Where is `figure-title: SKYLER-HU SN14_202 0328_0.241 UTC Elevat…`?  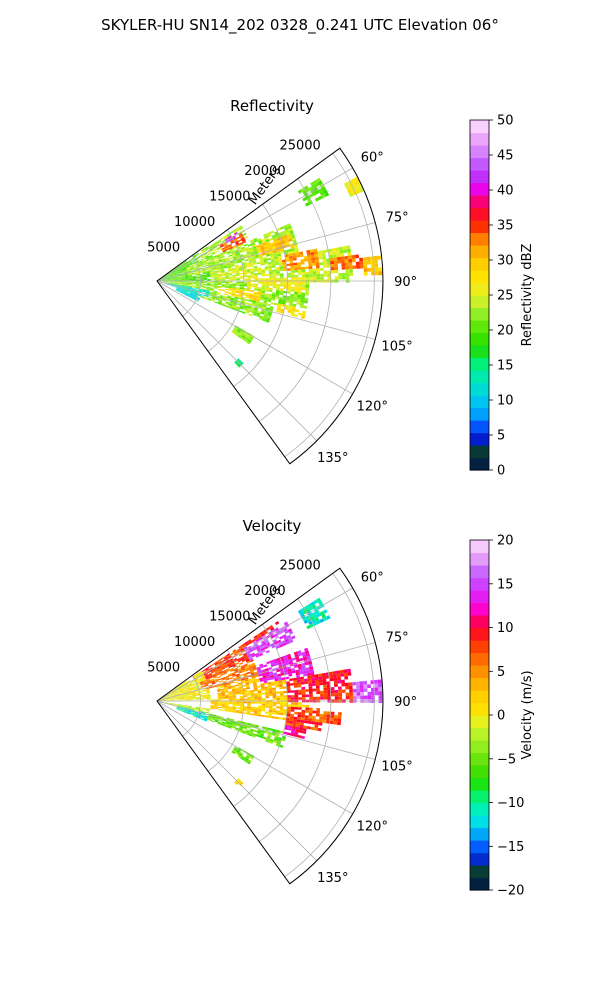
figure-title: SKYLER-HU SN14_202 0328_0.241 UTC Elevat… is located at coordinates (300, 25).